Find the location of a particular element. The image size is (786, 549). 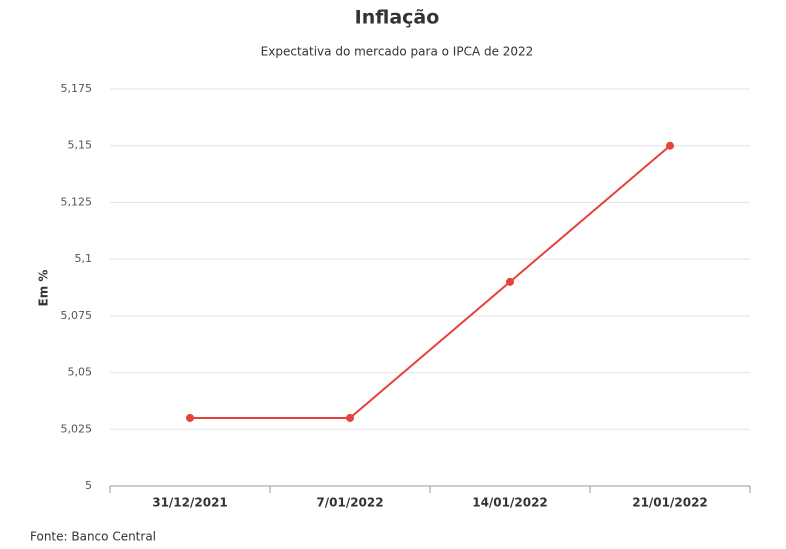

x-tick-label: 7/01/2022 is located at coordinates (349, 503).